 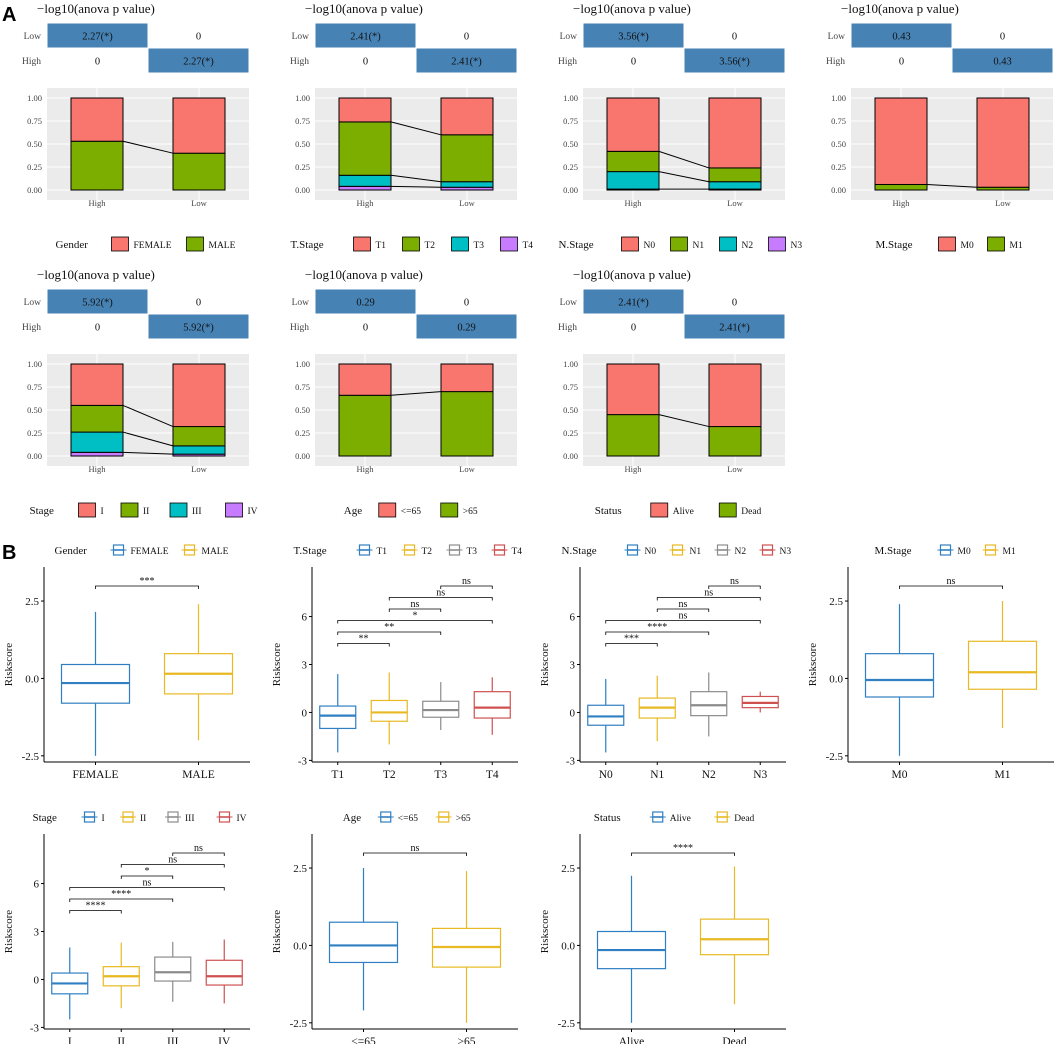 I want to click on legend-title: M.Stage, so click(x=894, y=245).